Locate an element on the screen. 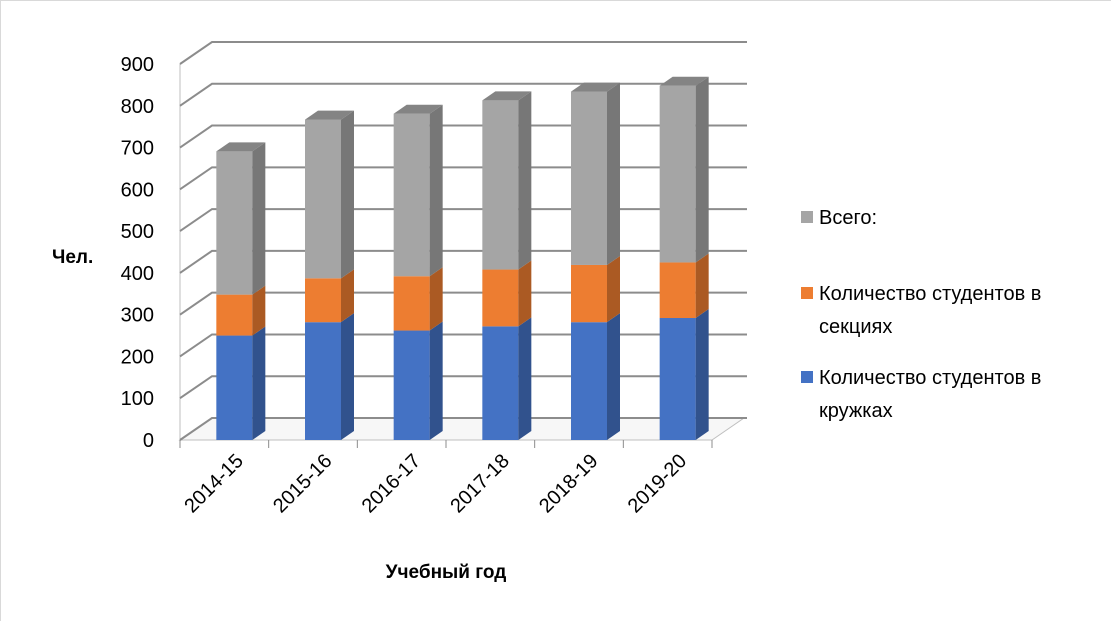 The height and width of the screenshot is (621, 1111). legend-label: Всего: is located at coordinates (848, 218).